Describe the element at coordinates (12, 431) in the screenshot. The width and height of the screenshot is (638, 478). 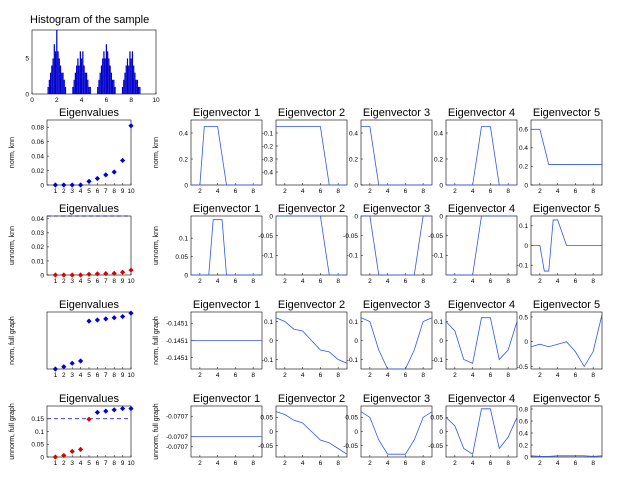
I see `y-axis-label: unnorm, full graph` at that location.